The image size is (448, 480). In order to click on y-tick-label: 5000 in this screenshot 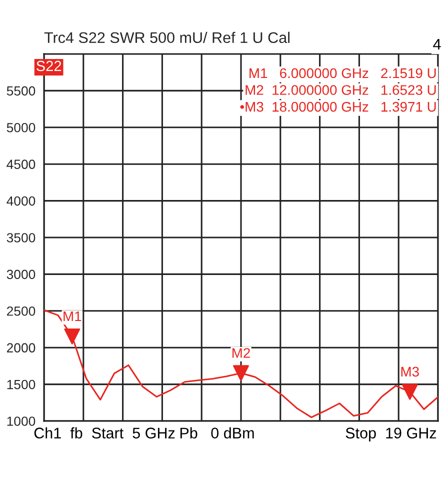, I will do `click(21, 127)`.